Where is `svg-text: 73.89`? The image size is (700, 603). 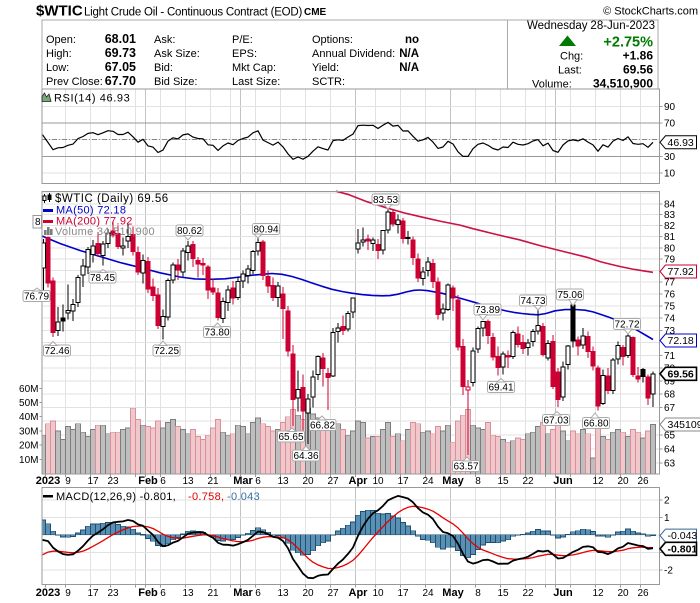
svg-text: 73.89 is located at coordinates (487, 310).